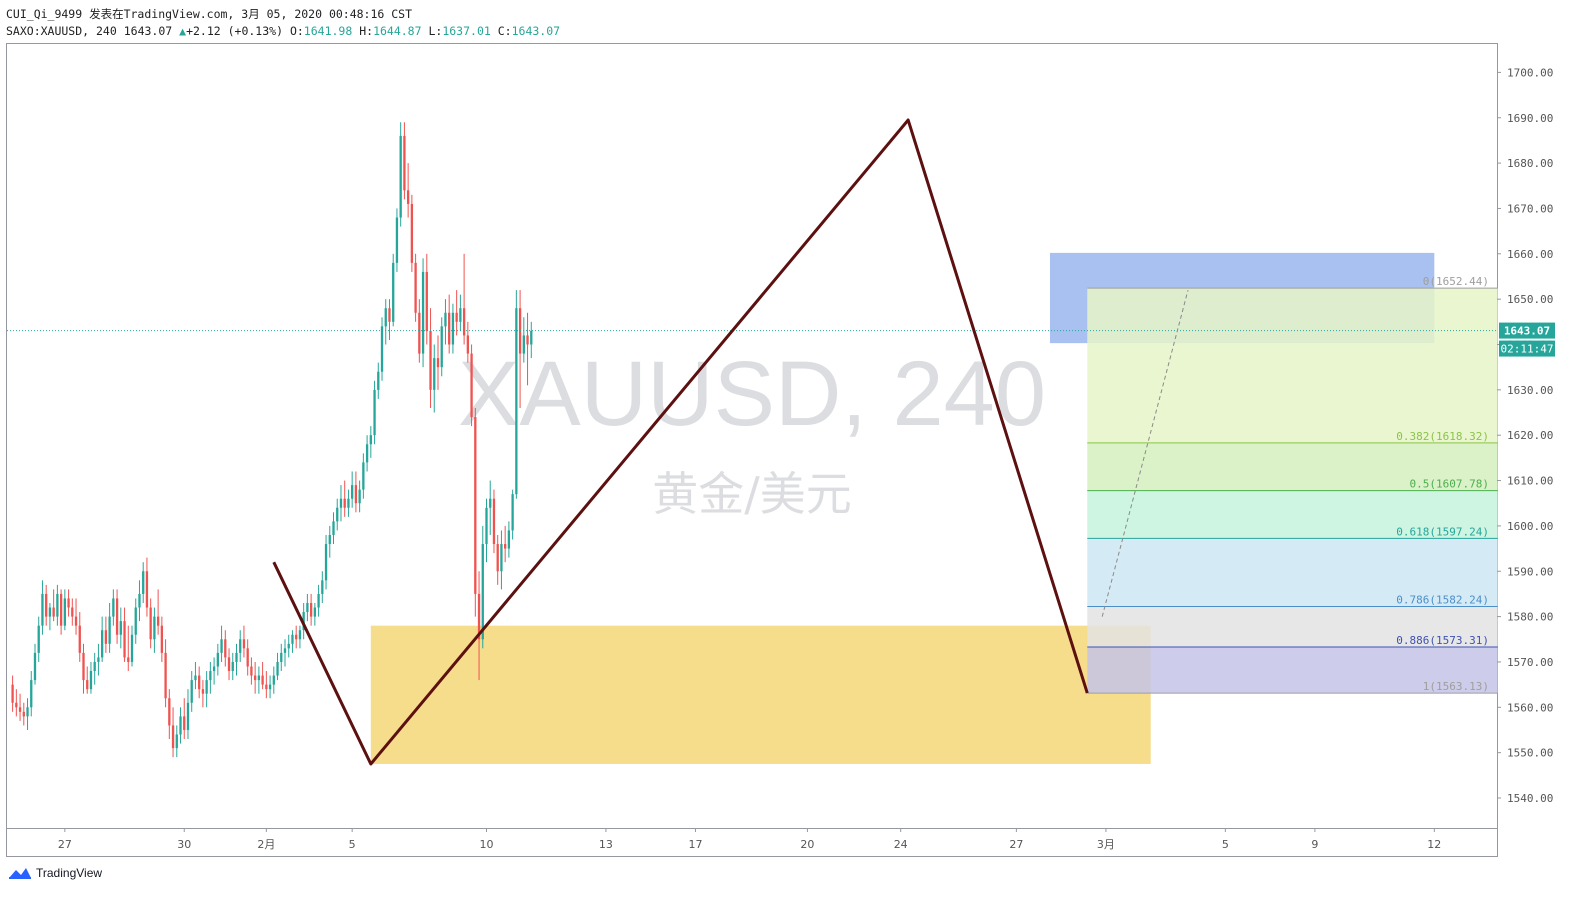 This screenshot has width=1576, height=898. I want to click on fib-band-0.382, so click(1292, 466).